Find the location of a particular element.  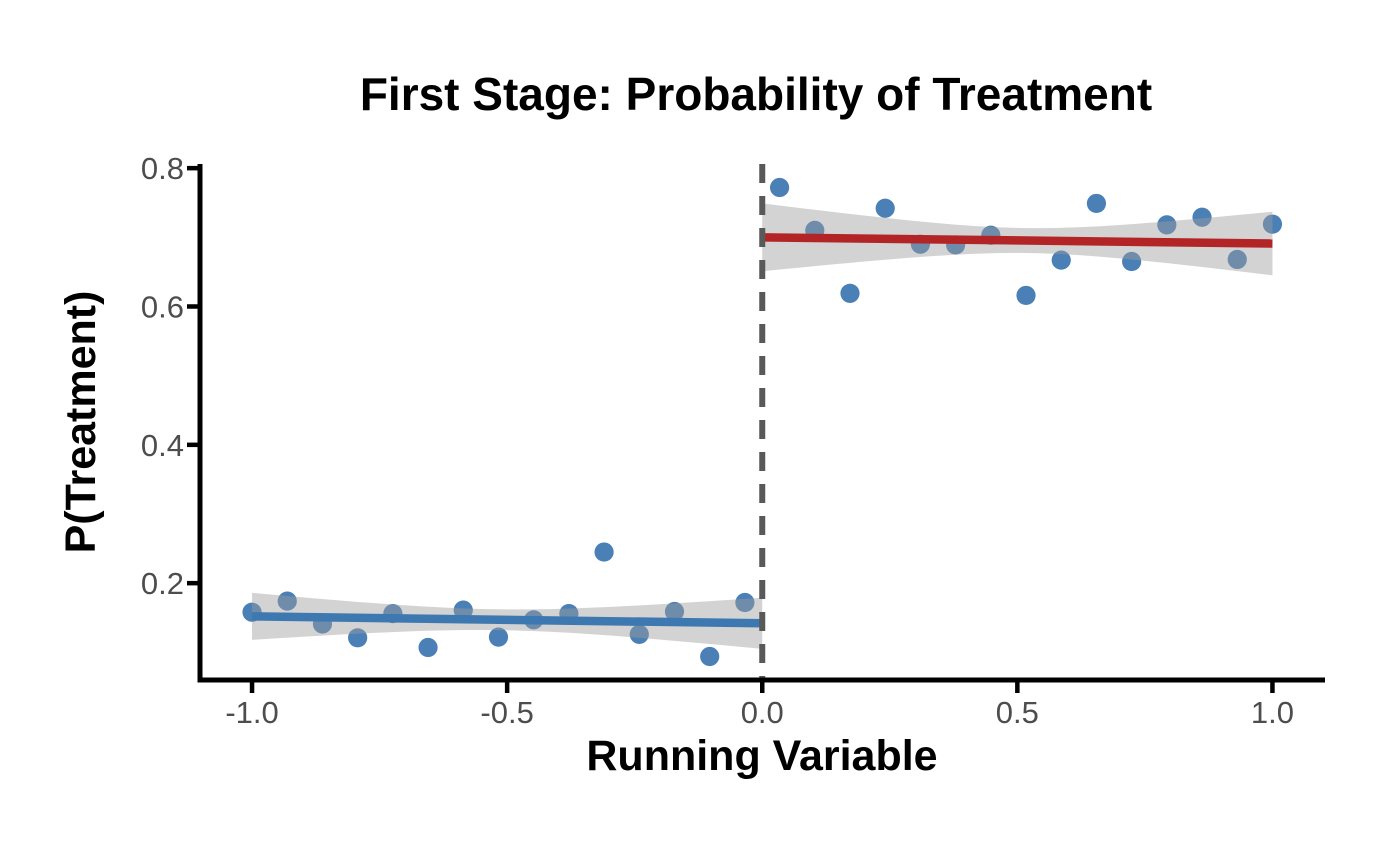

y-axis-title: P(Treatment) is located at coordinates (81, 422).